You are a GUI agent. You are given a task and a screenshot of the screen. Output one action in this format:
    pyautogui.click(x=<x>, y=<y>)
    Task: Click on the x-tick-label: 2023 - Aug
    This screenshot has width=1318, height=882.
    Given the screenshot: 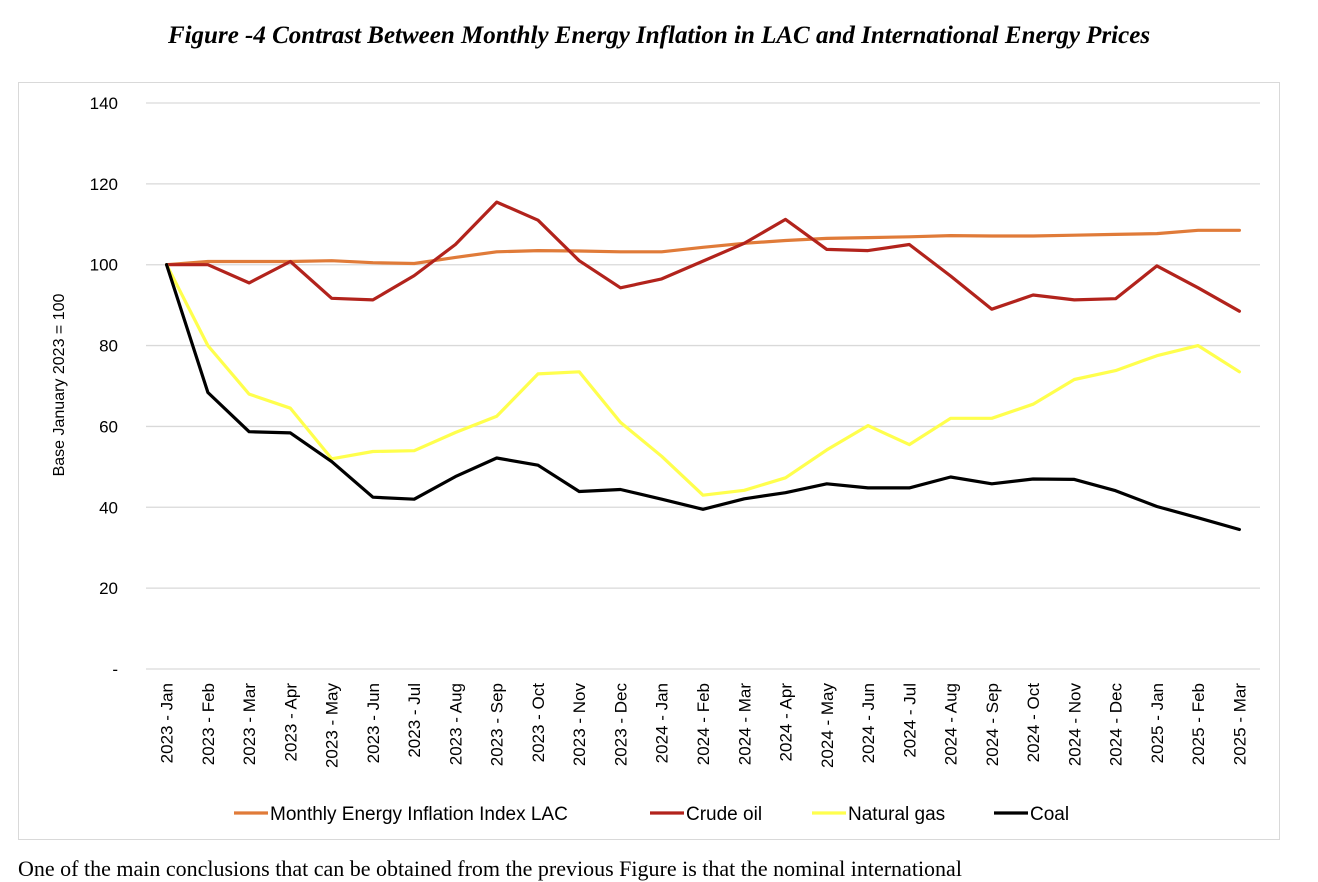 What is the action you would take?
    pyautogui.click(x=455, y=724)
    